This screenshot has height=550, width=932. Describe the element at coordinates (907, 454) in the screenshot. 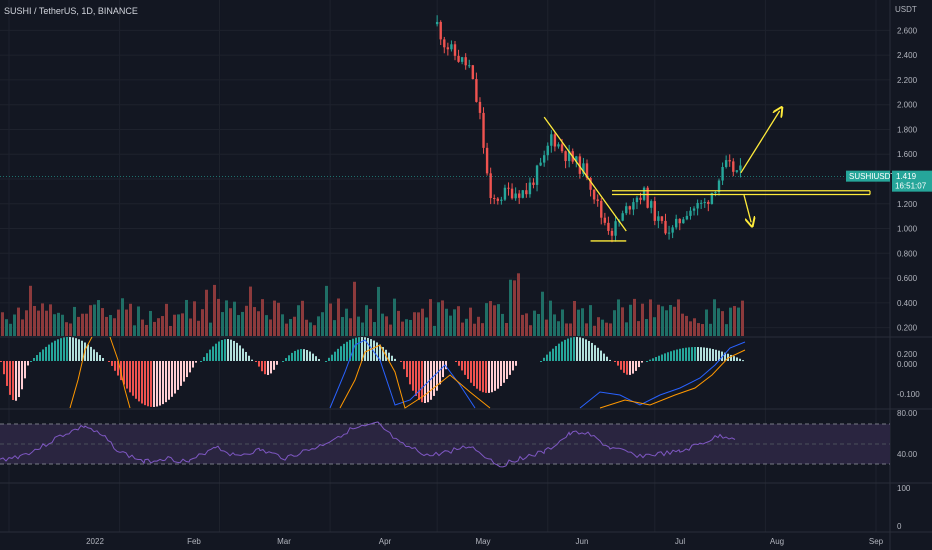

I see `rsi-tick-label: 40.00` at that location.